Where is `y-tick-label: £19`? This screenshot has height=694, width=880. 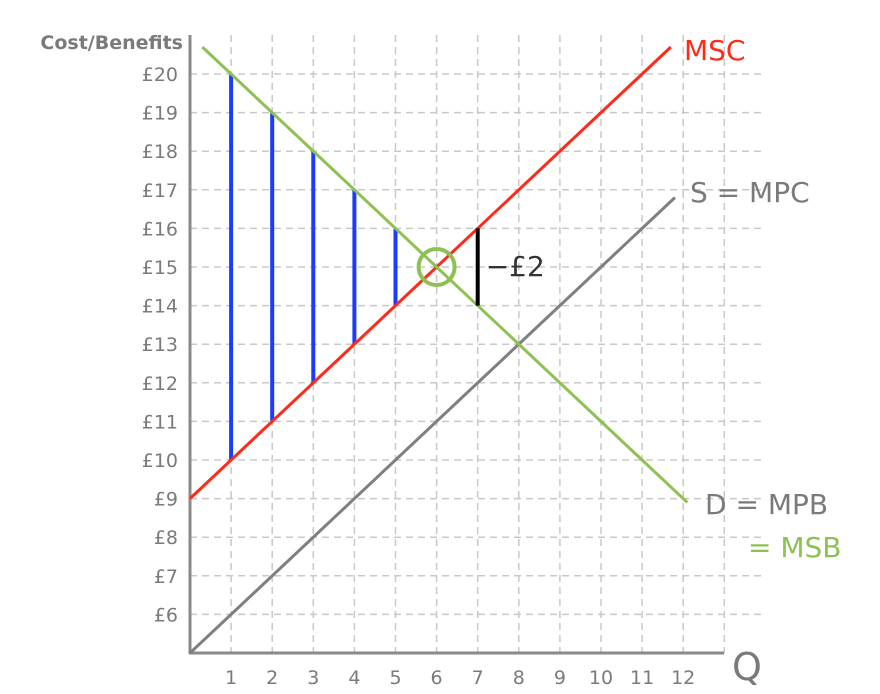 y-tick-label: £19 is located at coordinates (160, 114).